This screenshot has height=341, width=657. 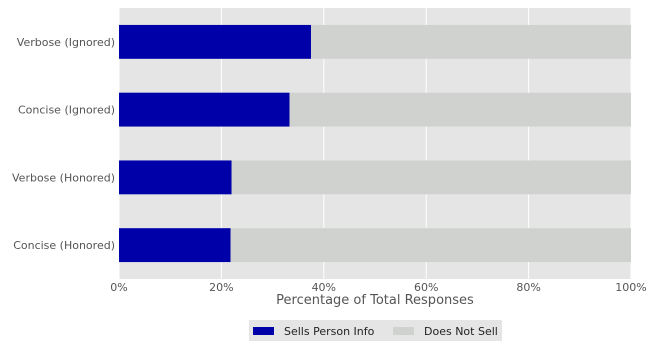 What do you see at coordinates (324, 287) in the screenshot?
I see `x-tick-label: 40%` at bounding box center [324, 287].